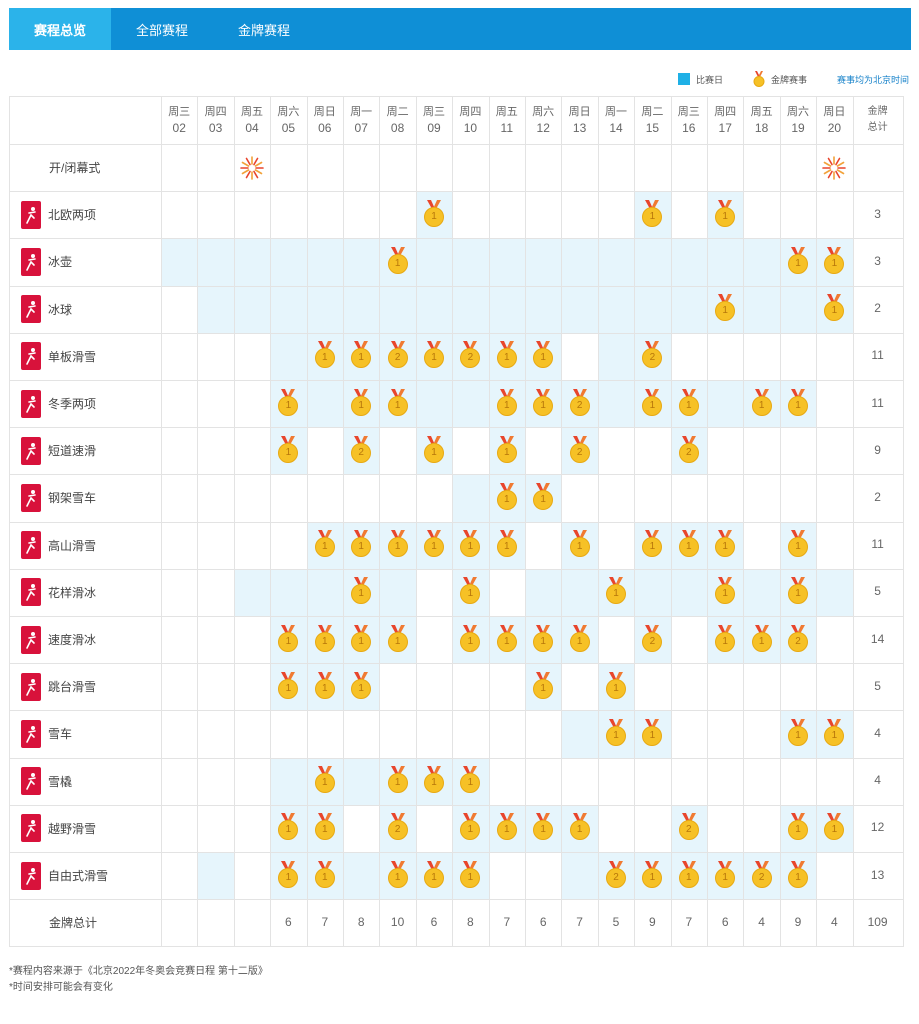 This screenshot has height=1024, width=919. Describe the element at coordinates (31, 875) in the screenshot. I see `freestyle-skiing-icon` at that location.